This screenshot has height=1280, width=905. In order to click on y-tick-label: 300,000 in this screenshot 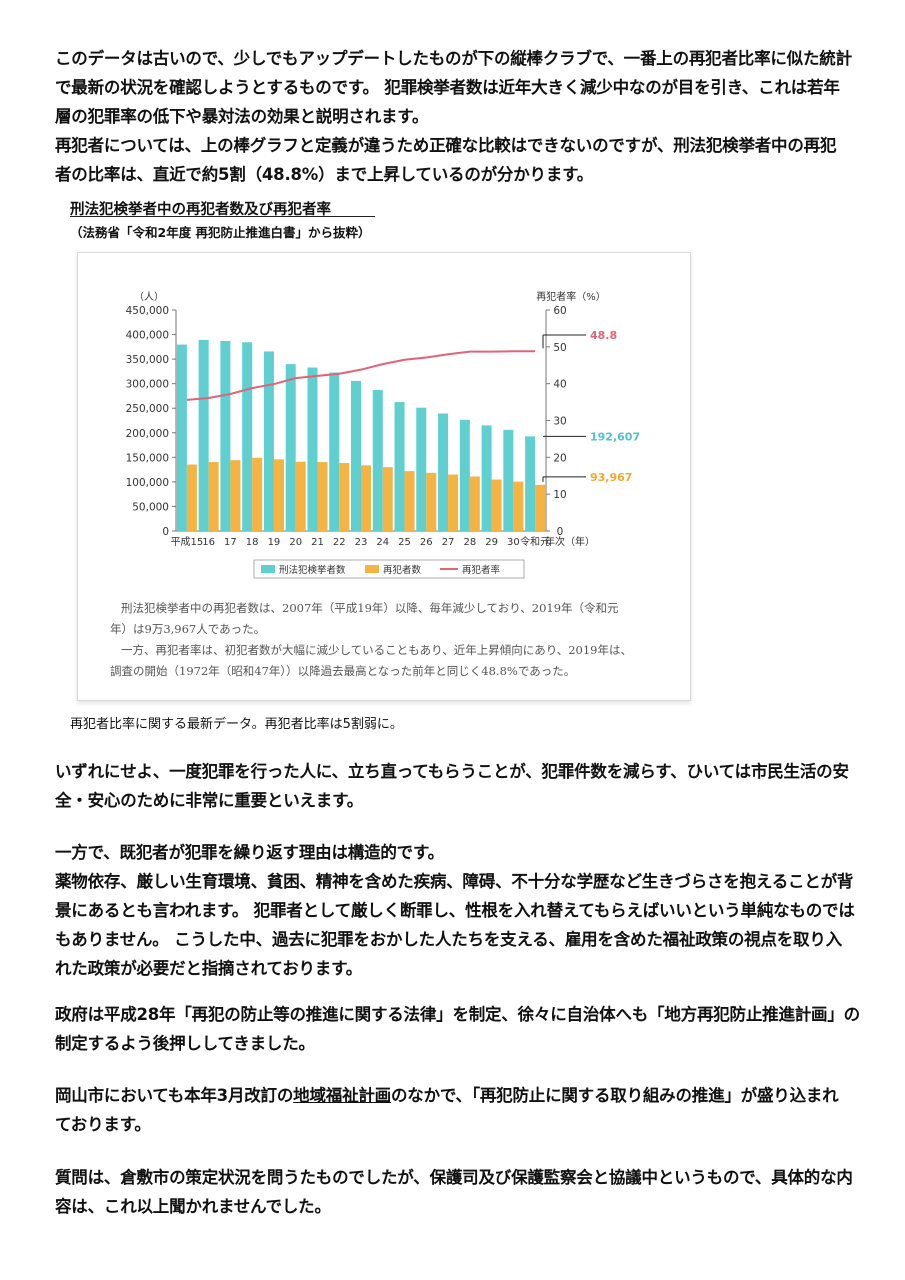, I will do `click(147, 385)`.